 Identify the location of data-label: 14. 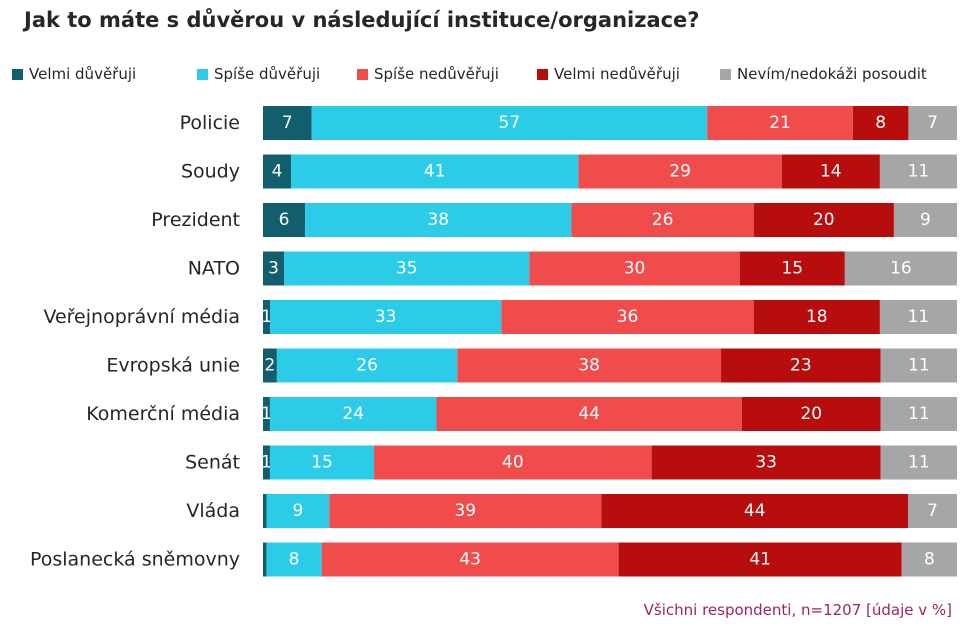
(831, 172).